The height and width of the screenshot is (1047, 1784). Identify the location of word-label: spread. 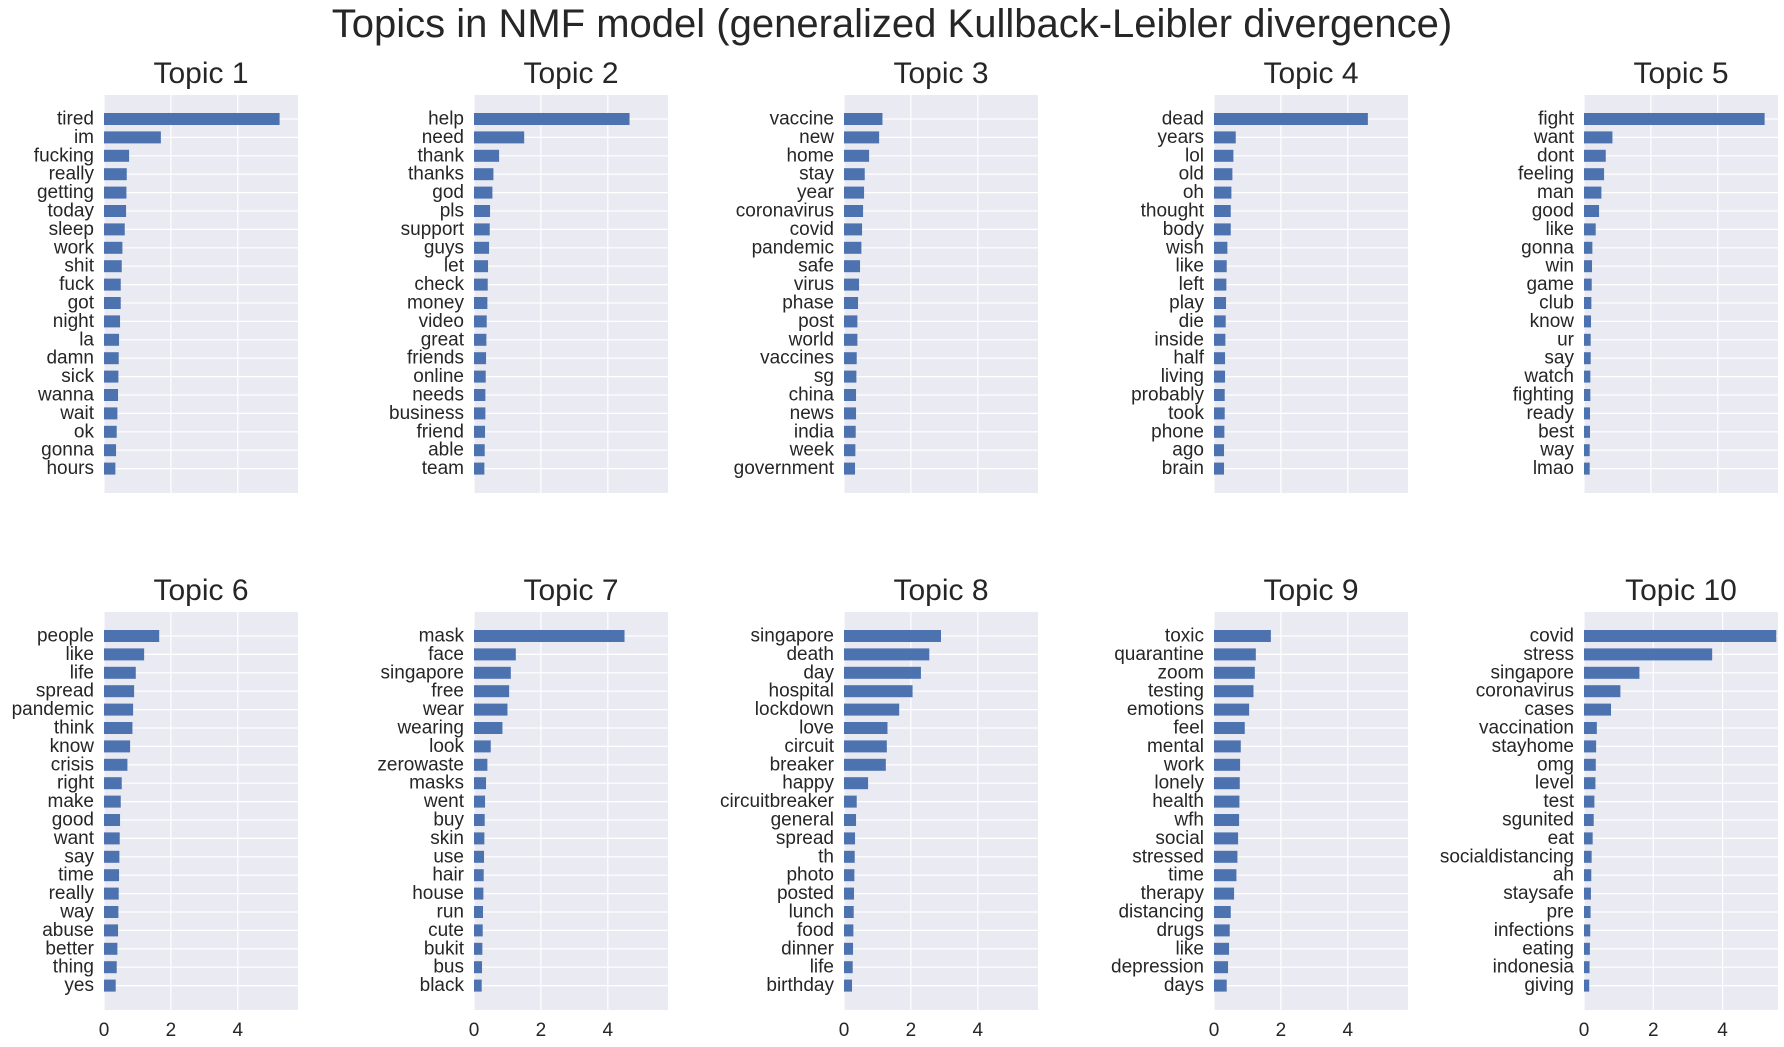
(805, 838).